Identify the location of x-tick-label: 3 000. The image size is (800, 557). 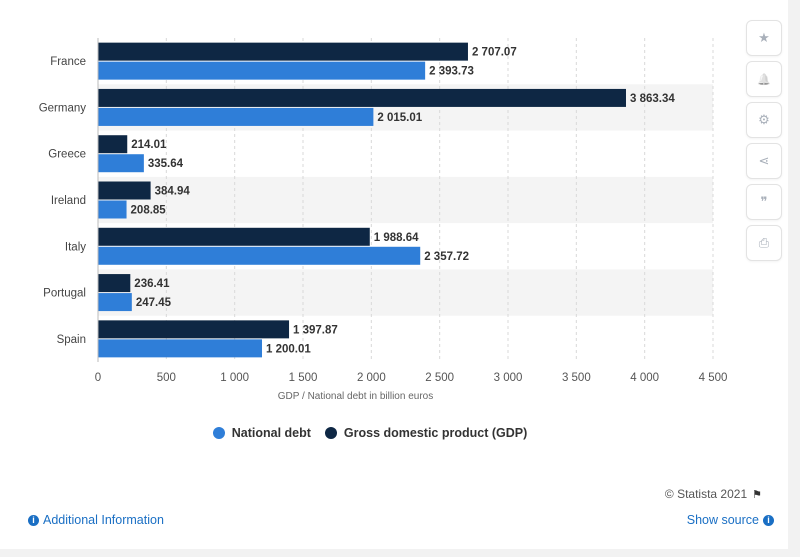
(508, 378).